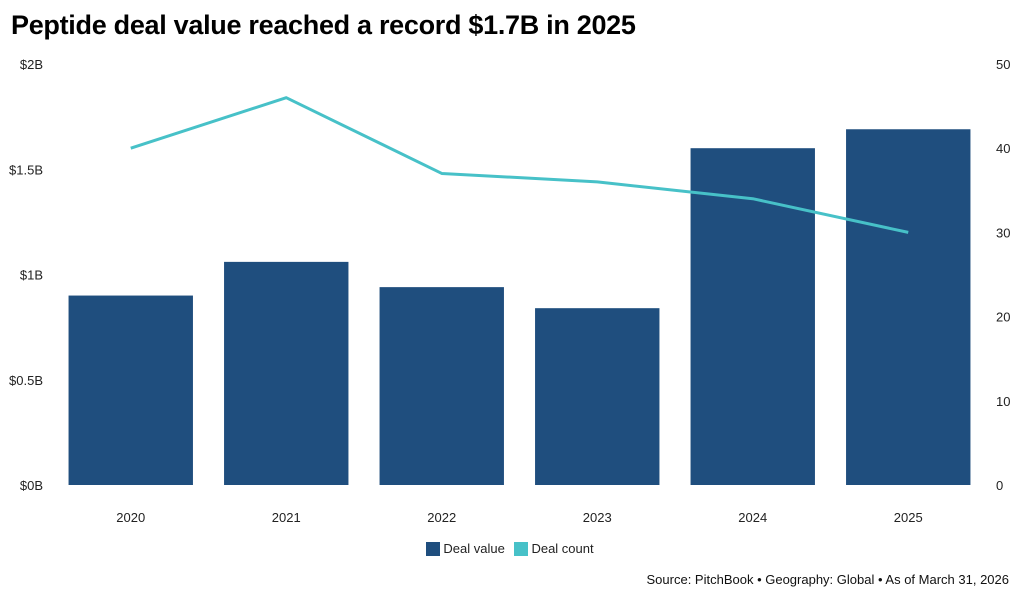 This screenshot has height=600, width=1020. Describe the element at coordinates (130, 517) in the screenshot. I see `x-tick-label: 2020` at that location.